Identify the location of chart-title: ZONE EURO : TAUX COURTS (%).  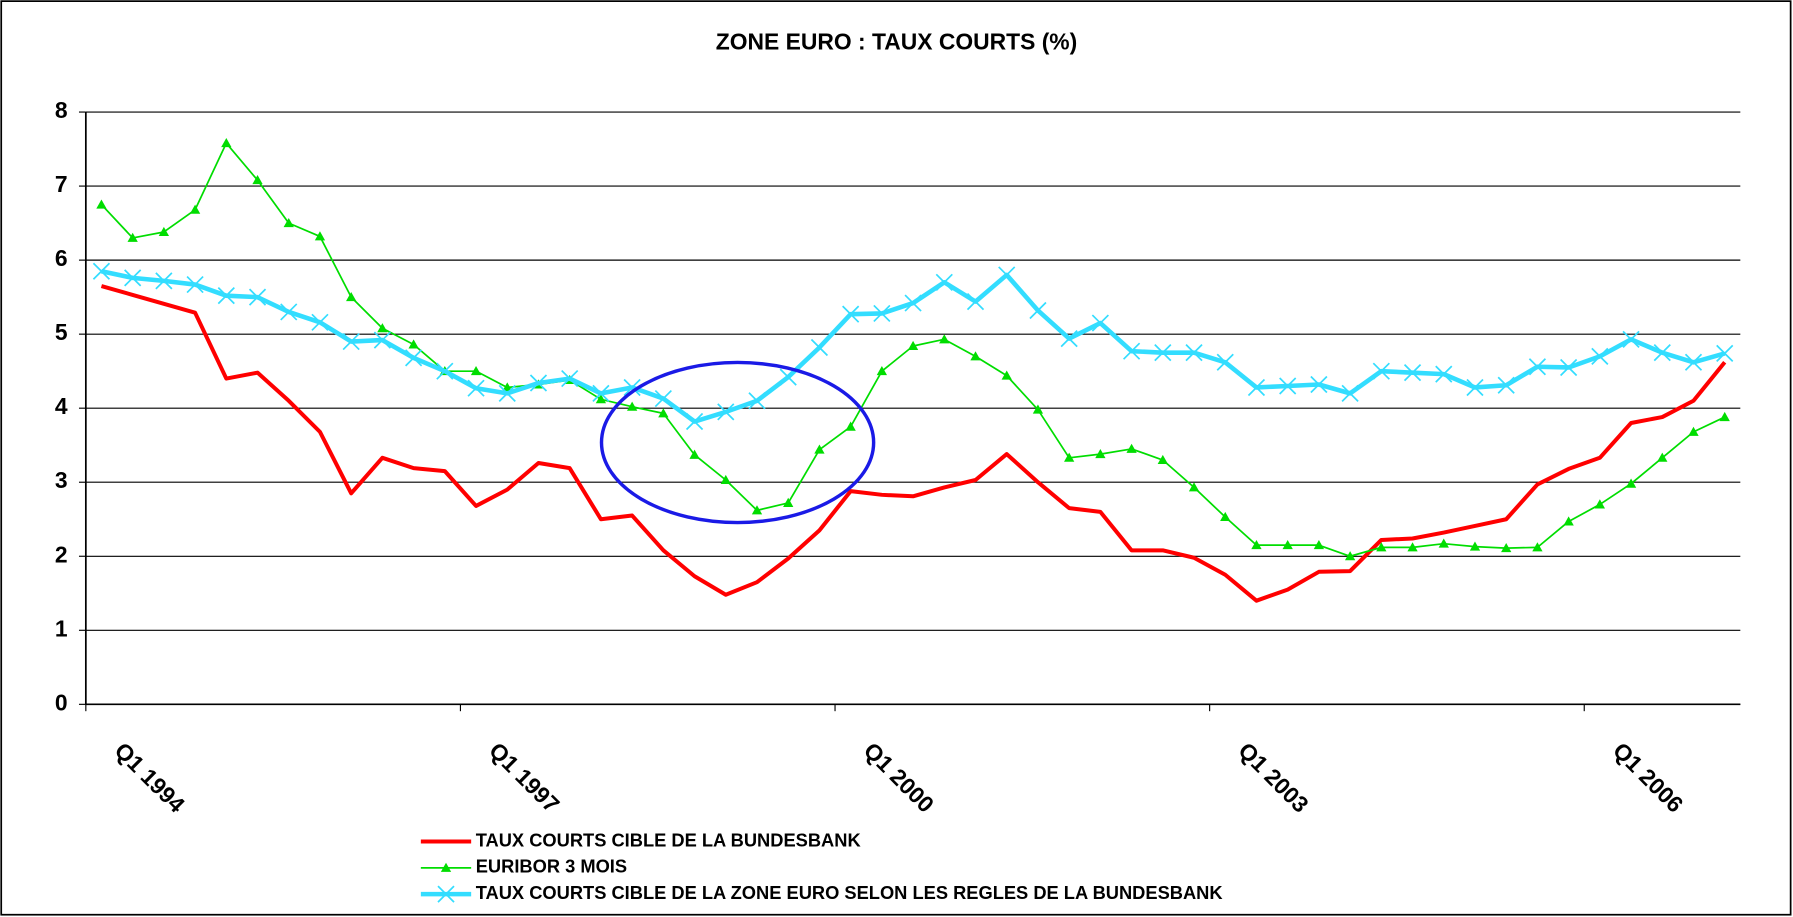
(897, 41).